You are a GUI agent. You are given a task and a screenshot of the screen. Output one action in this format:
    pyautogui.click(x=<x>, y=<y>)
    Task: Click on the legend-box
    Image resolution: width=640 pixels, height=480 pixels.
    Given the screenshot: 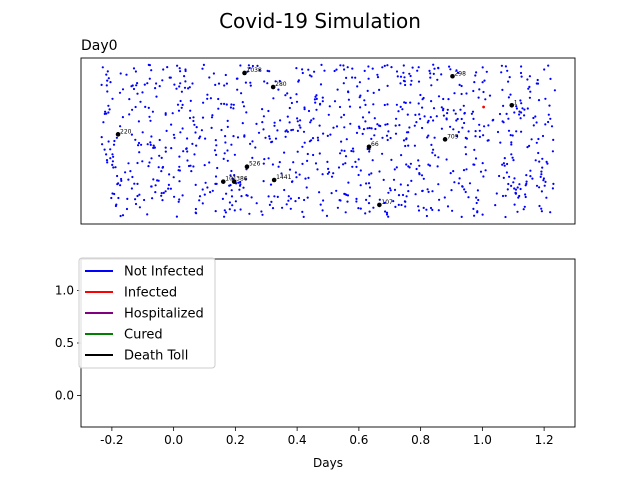 What is the action you would take?
    pyautogui.click(x=147, y=313)
    